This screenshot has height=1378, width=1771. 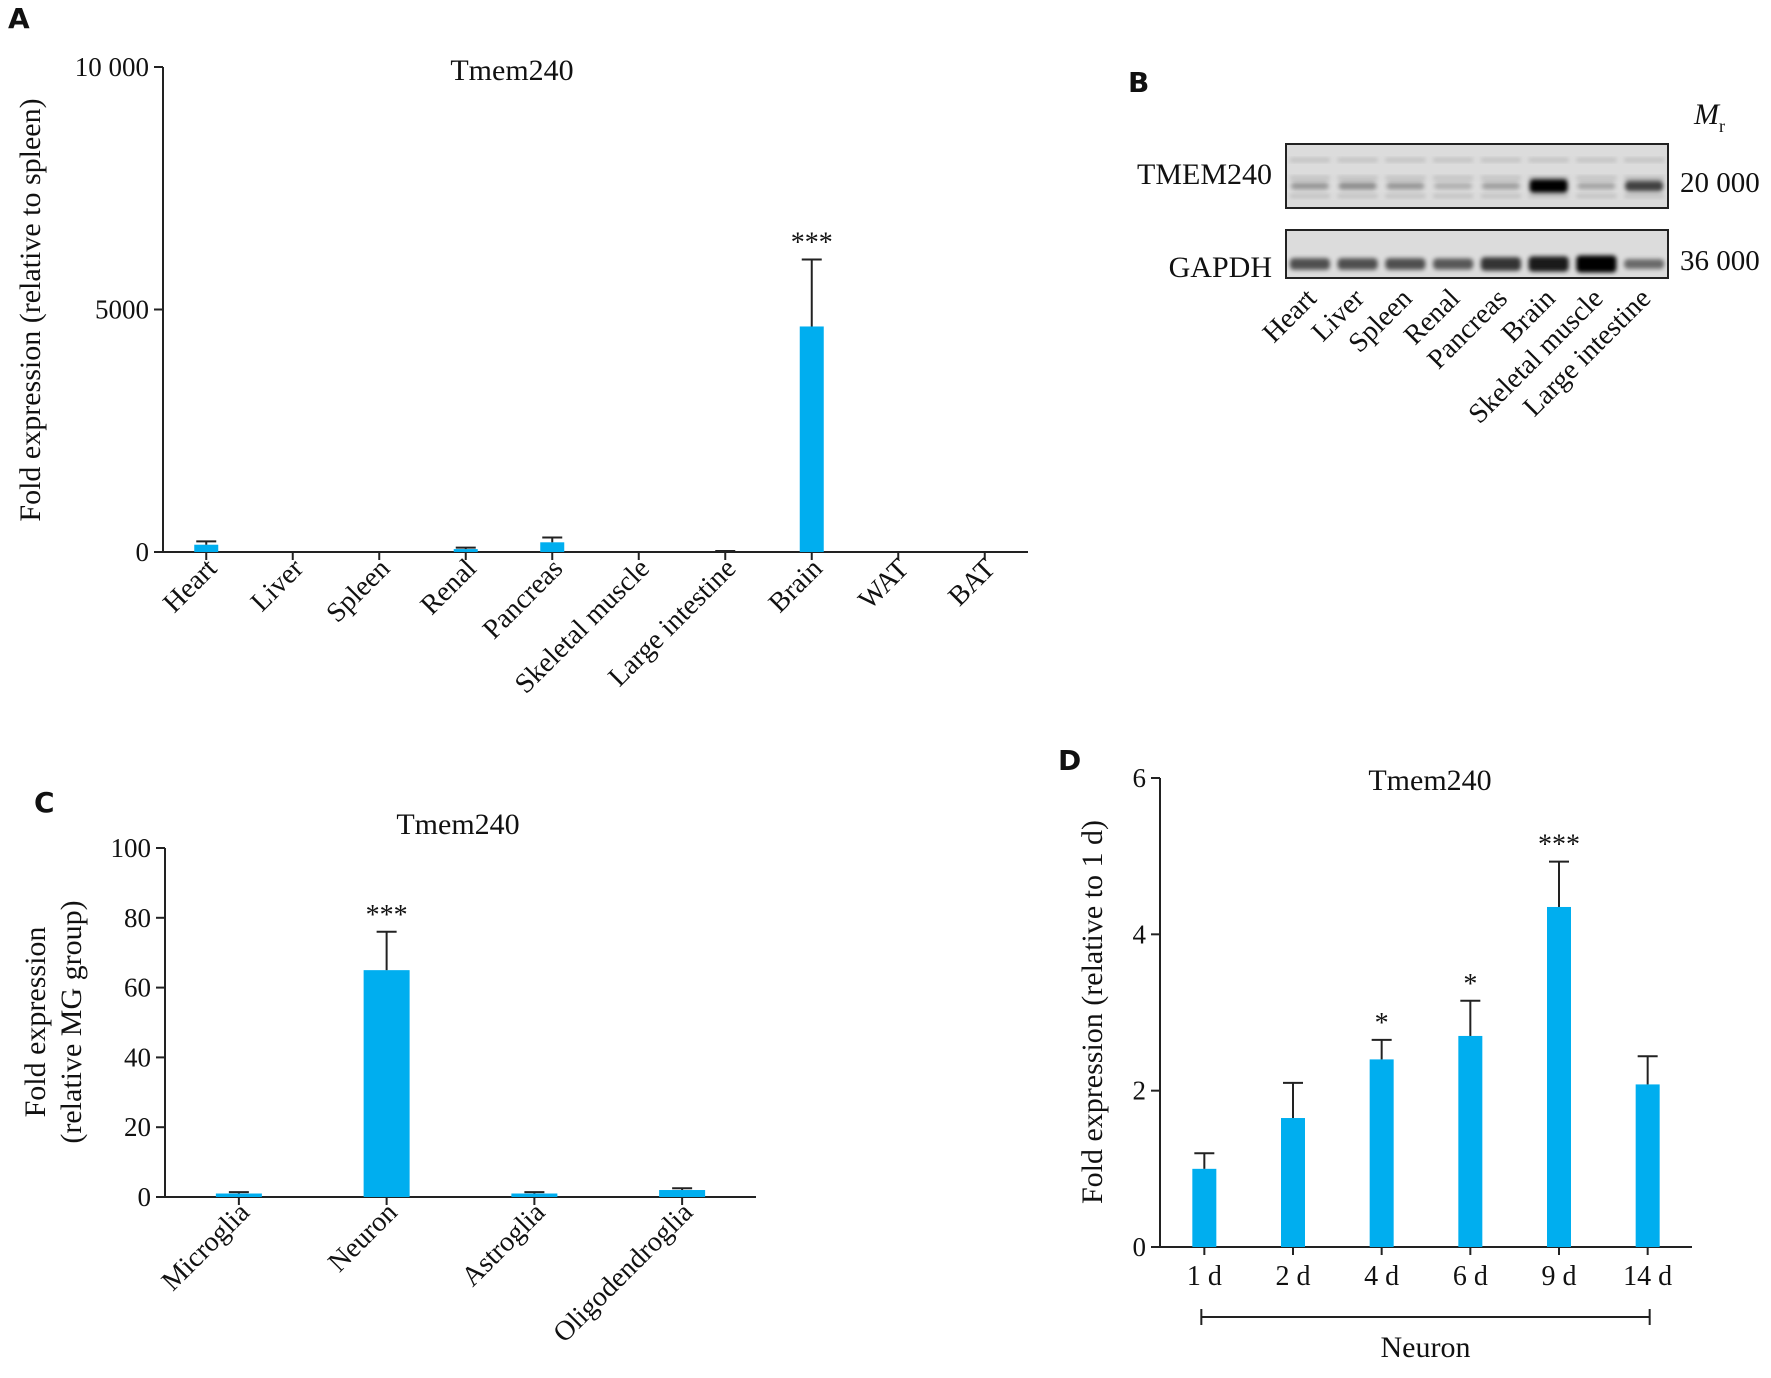 I want to click on bar-brain, so click(x=811, y=439).